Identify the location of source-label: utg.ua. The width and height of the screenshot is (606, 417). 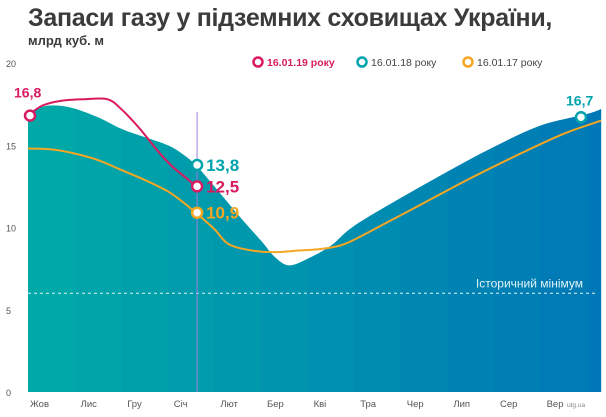
(576, 405).